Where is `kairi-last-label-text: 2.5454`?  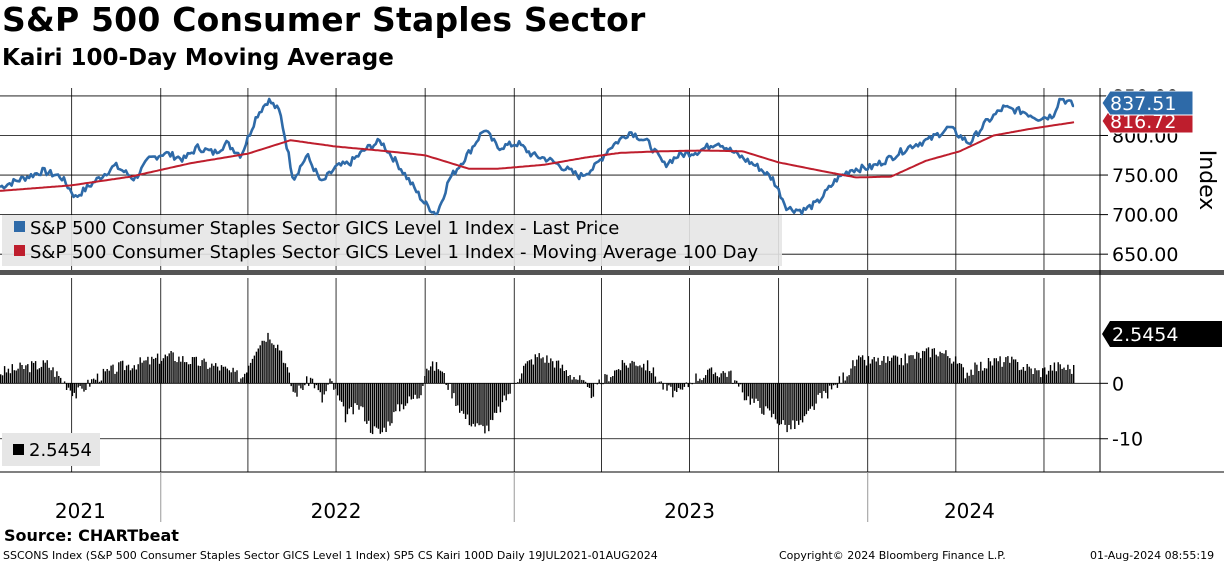 kairi-last-label-text: 2.5454 is located at coordinates (1145, 335).